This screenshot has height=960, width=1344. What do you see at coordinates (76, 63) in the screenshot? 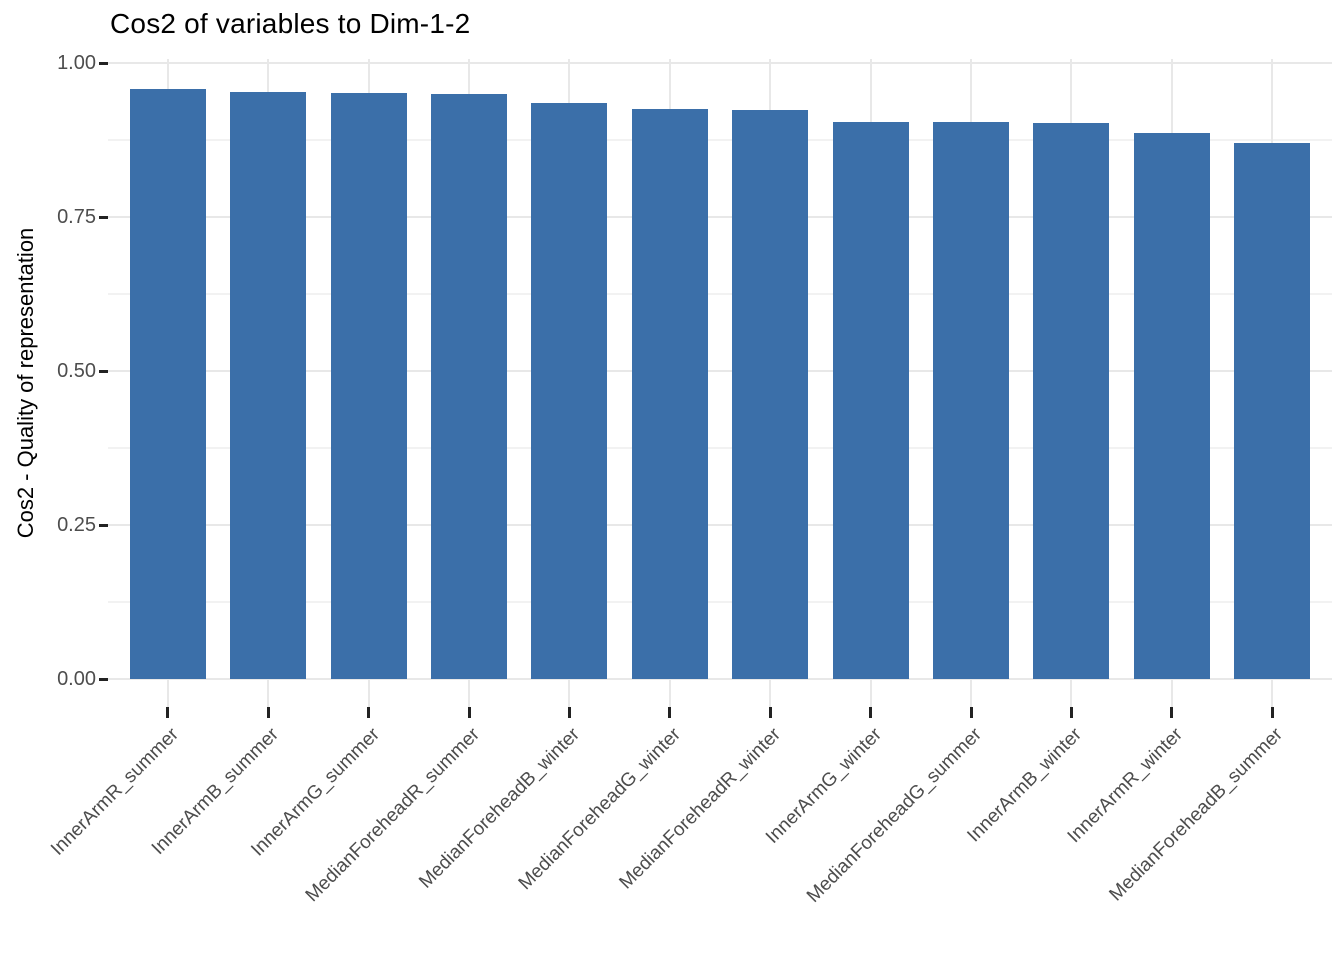
I see `y-tick-label: 1.00` at bounding box center [76, 63].